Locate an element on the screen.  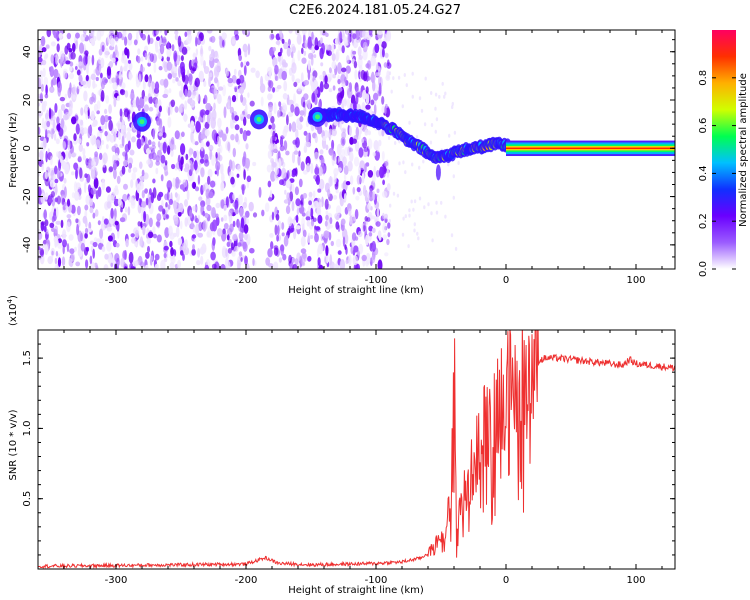
snr-y-label: SNR (10 * v/v) is located at coordinates (13, 444).